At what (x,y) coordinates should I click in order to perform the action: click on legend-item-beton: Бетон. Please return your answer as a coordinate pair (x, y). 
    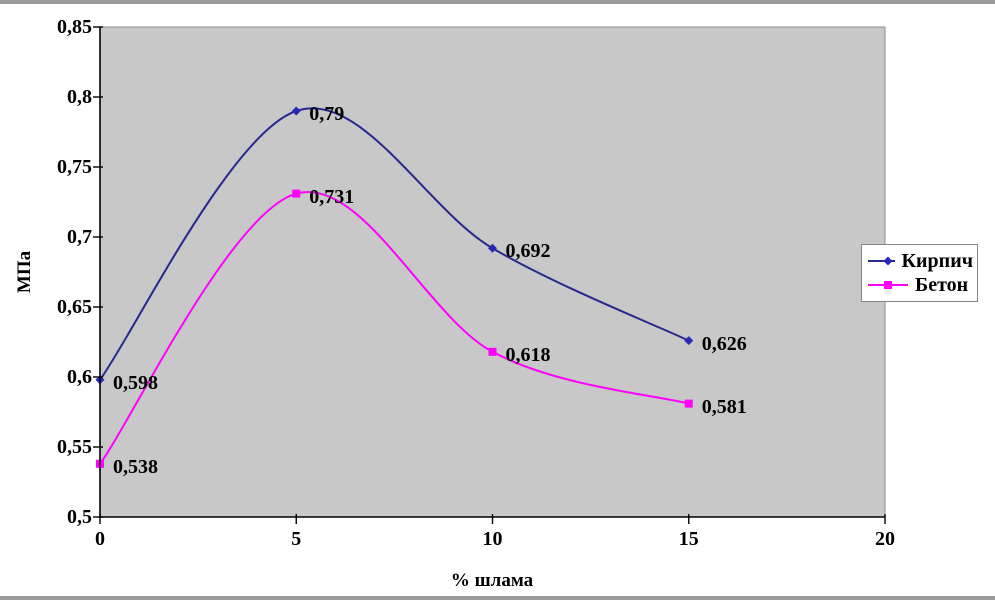
    Looking at the image, I should click on (920, 285).